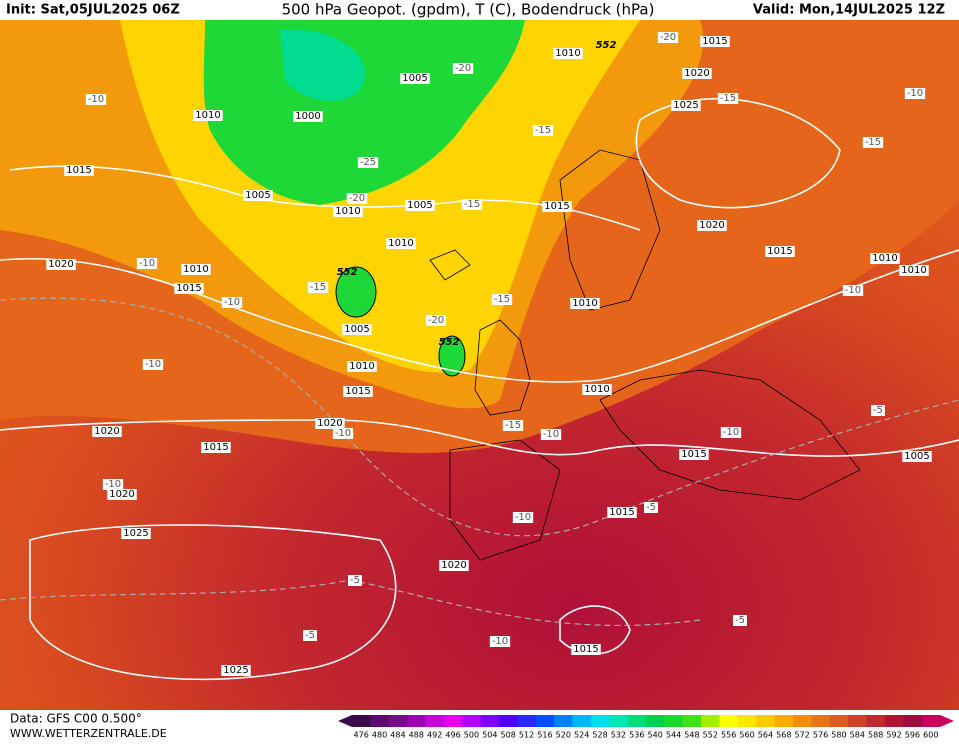  Describe the element at coordinates (489, 735) in the screenshot. I see `colorbar-label: 504` at that location.